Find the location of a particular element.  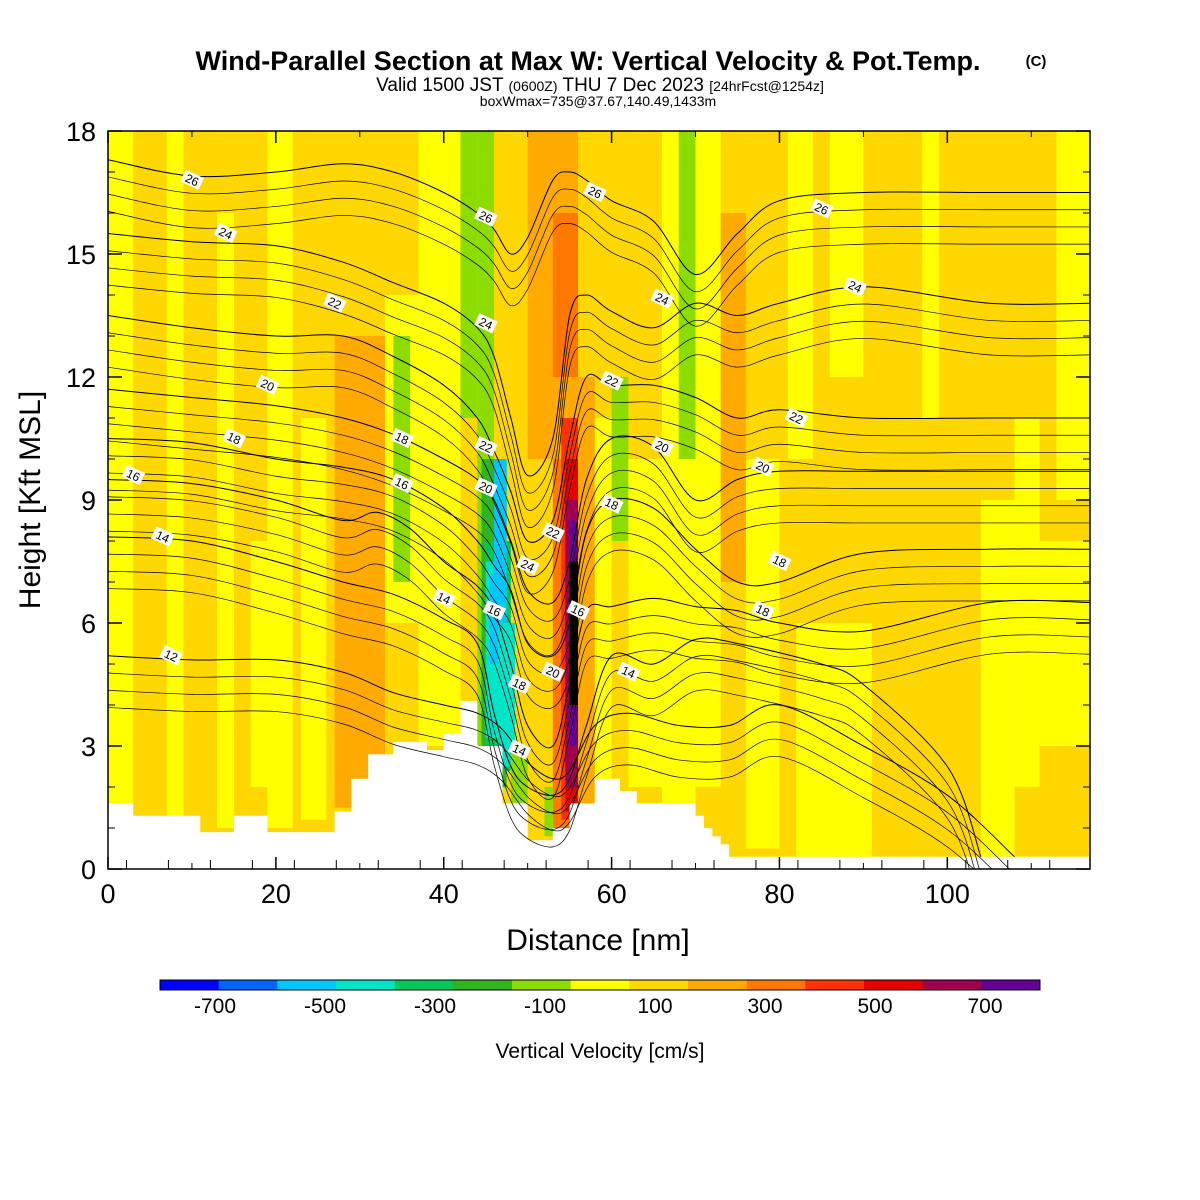

x-axis-label: Distance [nm] is located at coordinates (597, 940).